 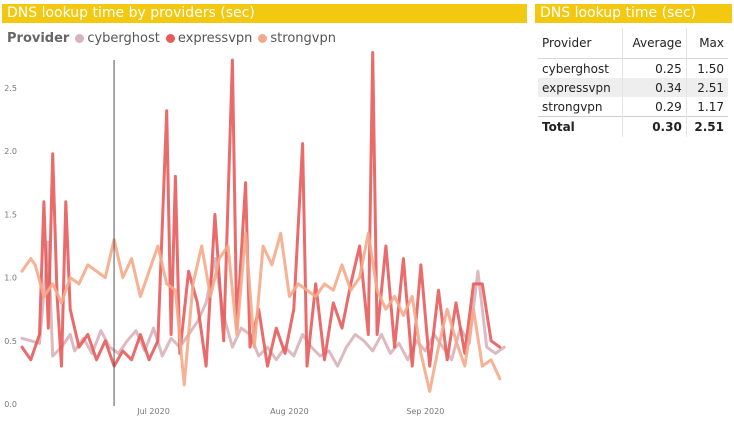 What do you see at coordinates (10, 404) in the screenshot?
I see `y-tick-label: 0.0` at bounding box center [10, 404].